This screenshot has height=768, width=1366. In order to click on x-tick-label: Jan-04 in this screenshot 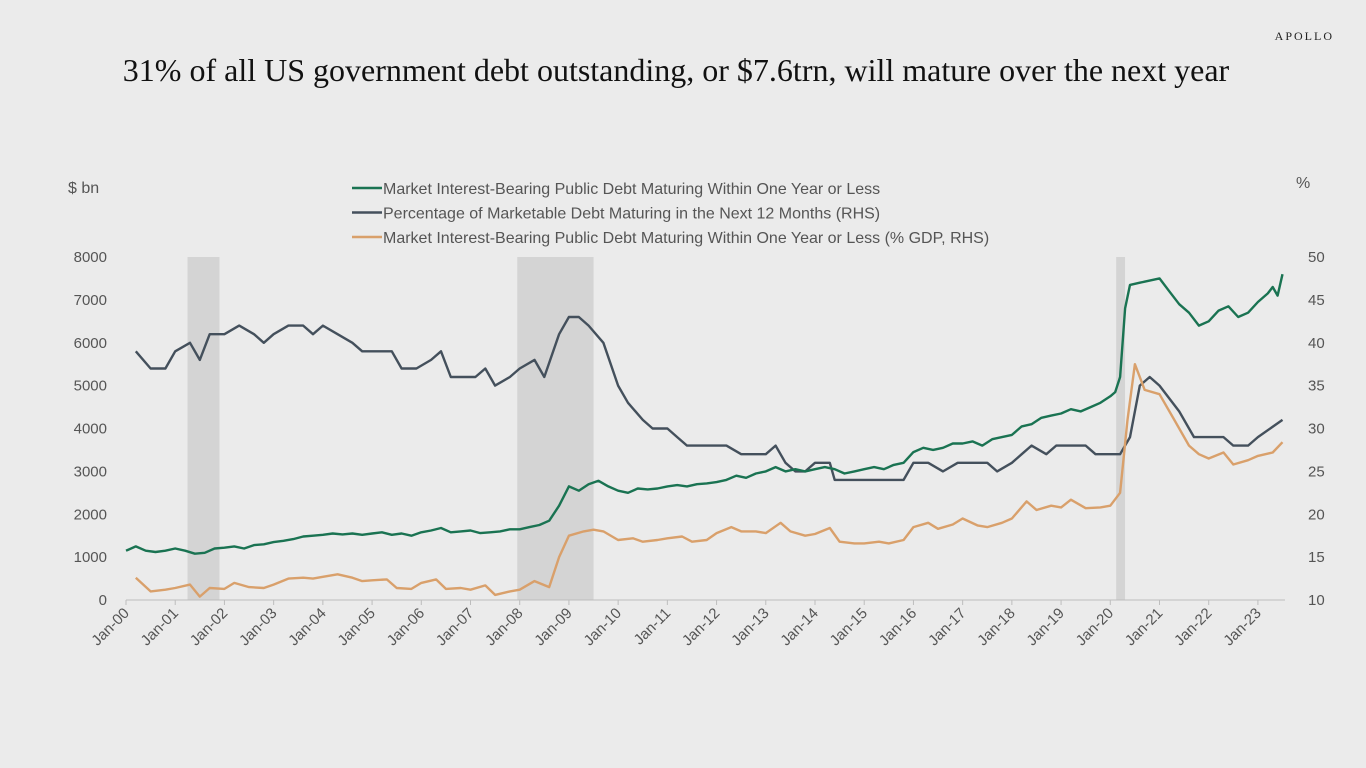, I will do `click(307, 627)`.